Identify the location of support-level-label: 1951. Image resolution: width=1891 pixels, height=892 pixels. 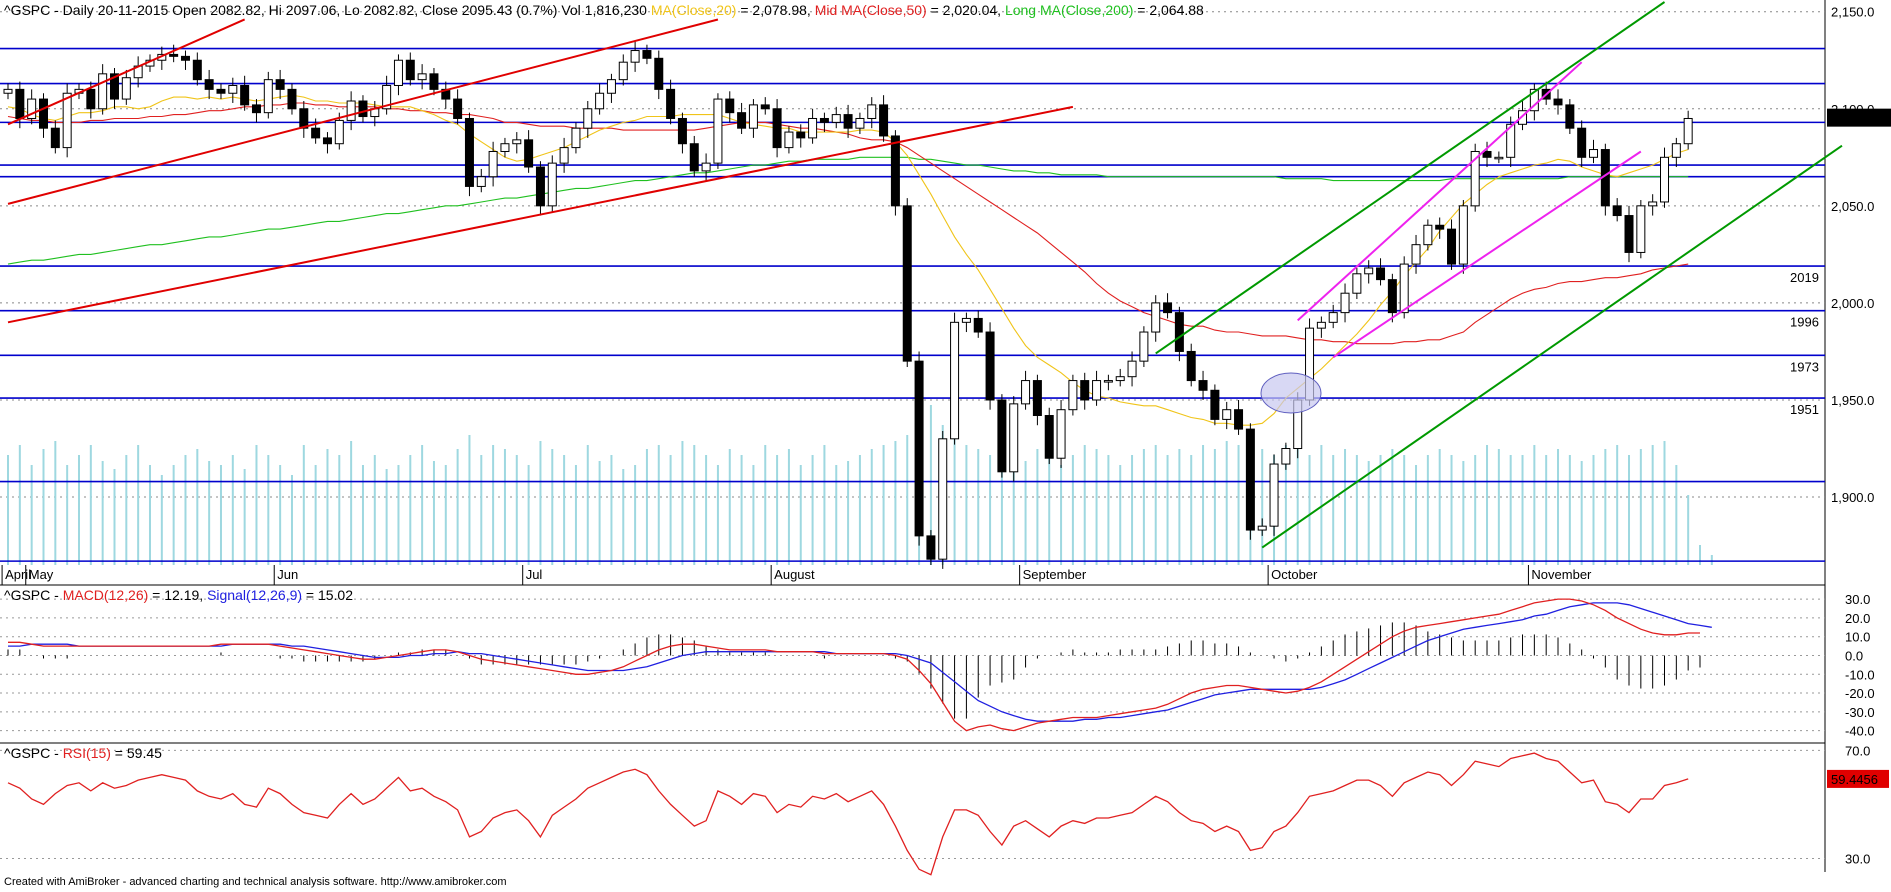
(1804, 409).